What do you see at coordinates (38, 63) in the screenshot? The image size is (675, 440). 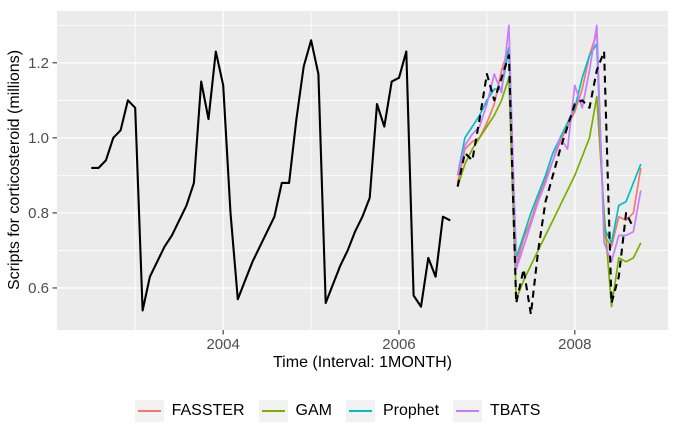 I see `y-tick-label: 1.2` at bounding box center [38, 63].